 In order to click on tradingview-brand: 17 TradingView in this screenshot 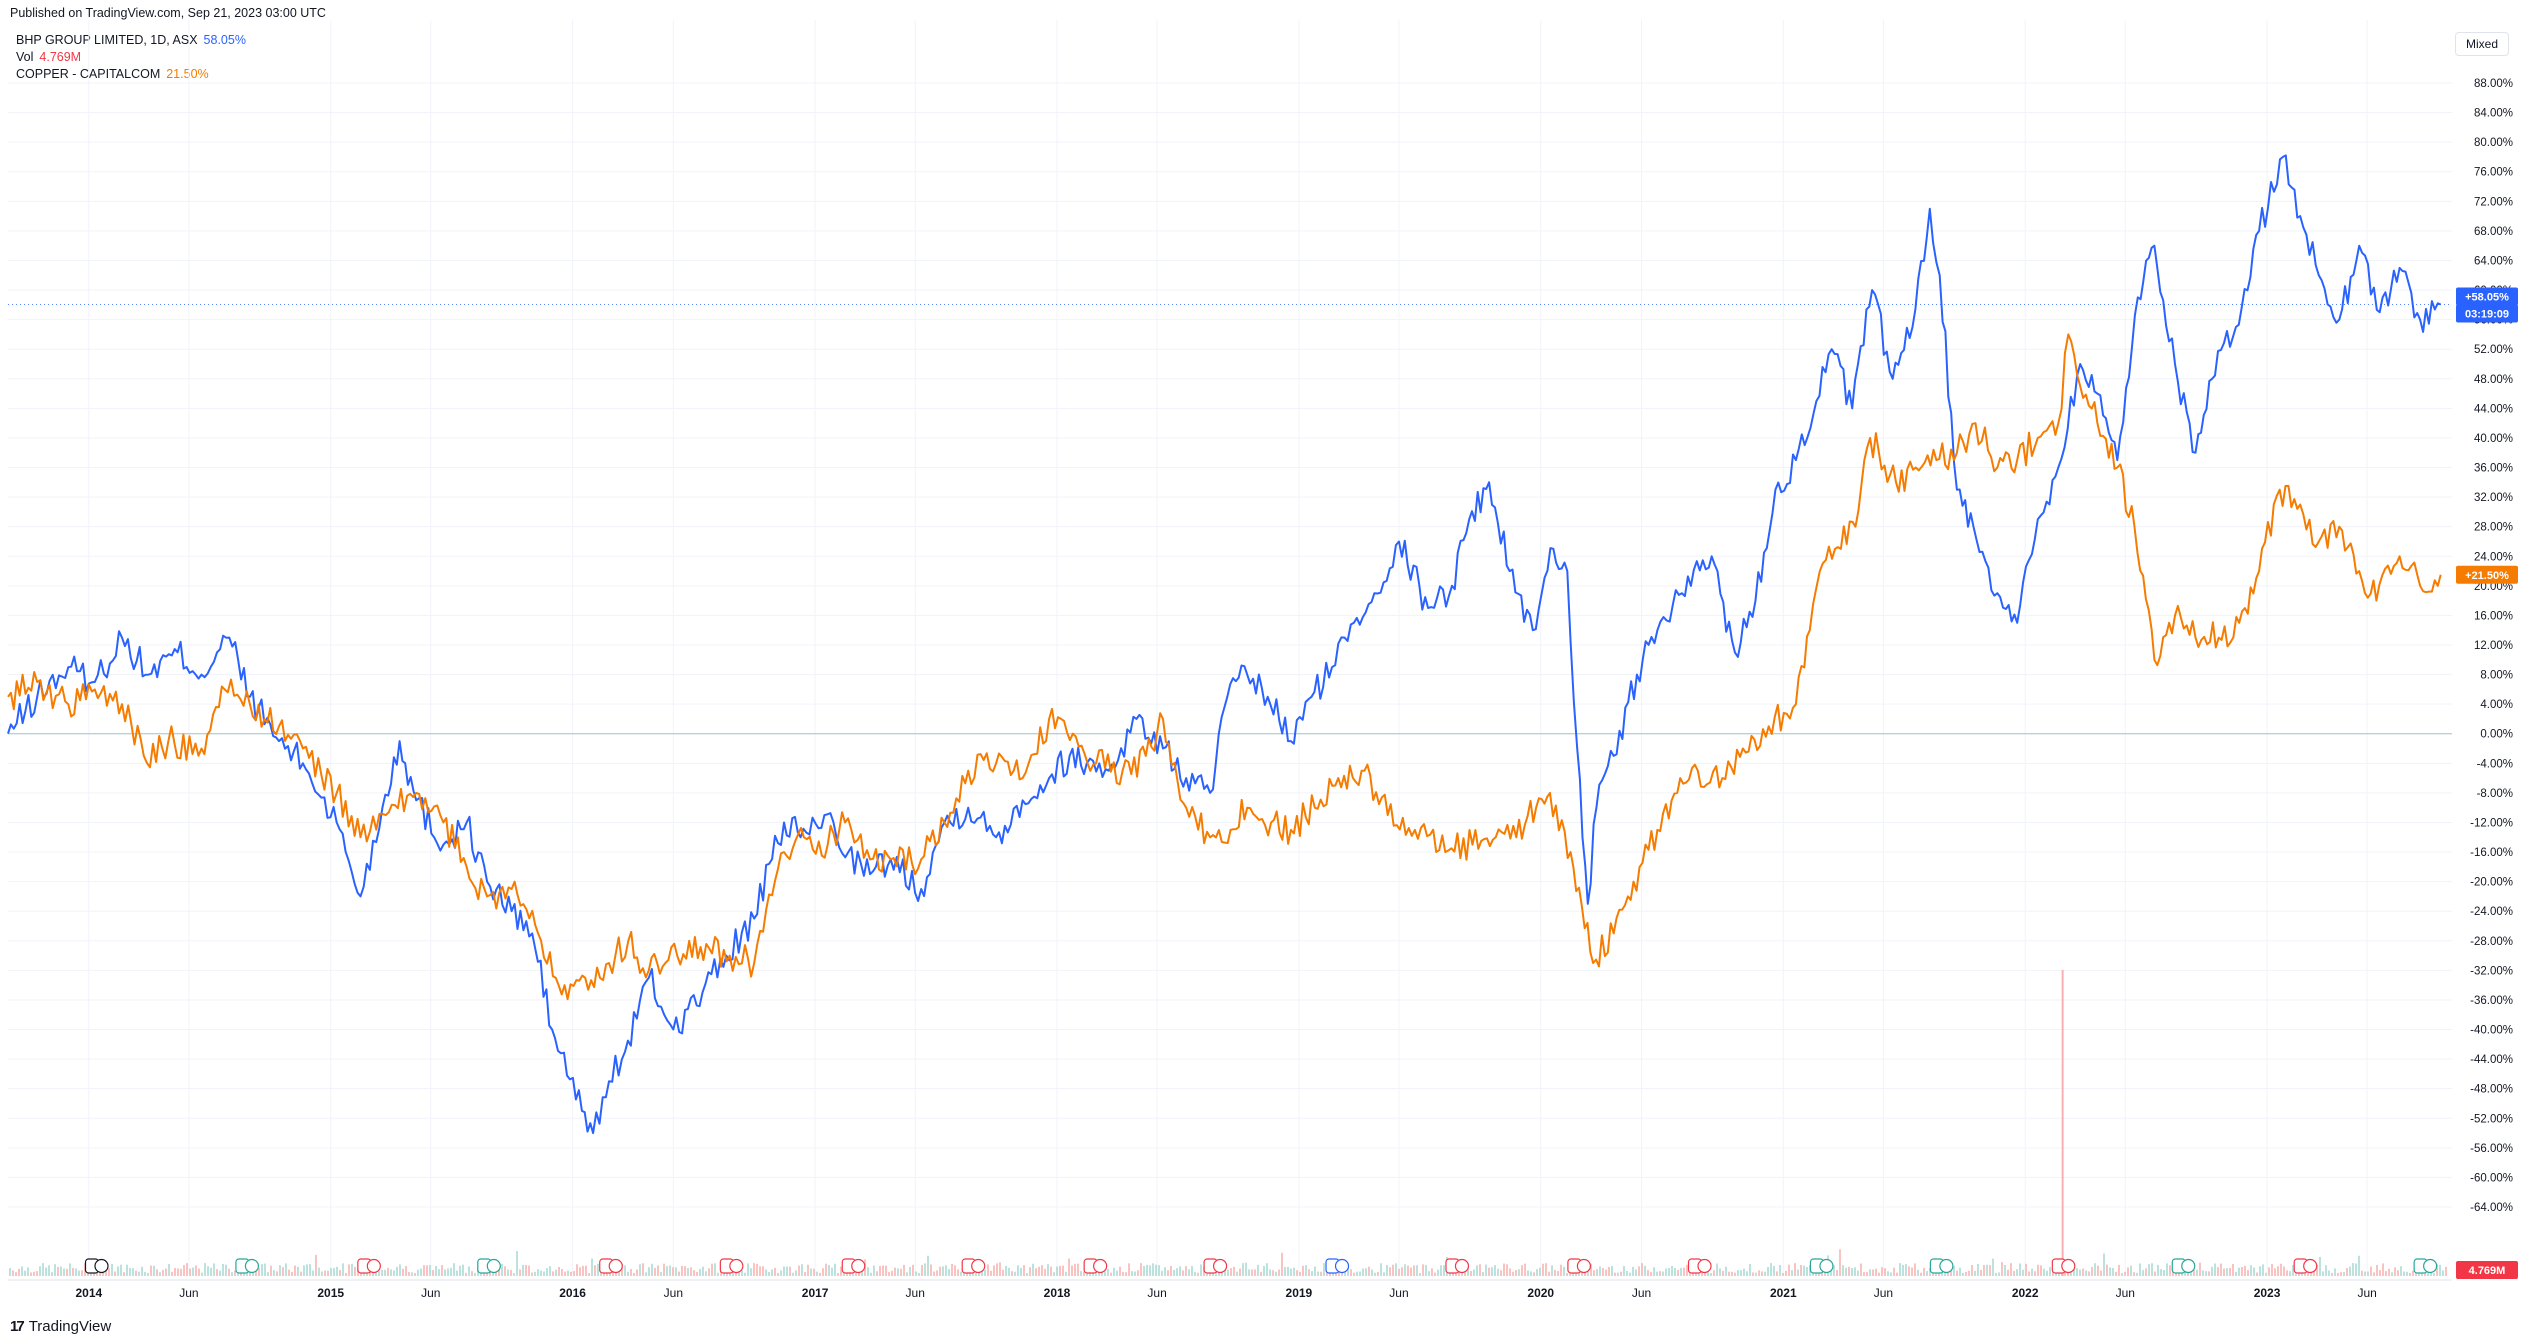, I will do `click(60, 1326)`.